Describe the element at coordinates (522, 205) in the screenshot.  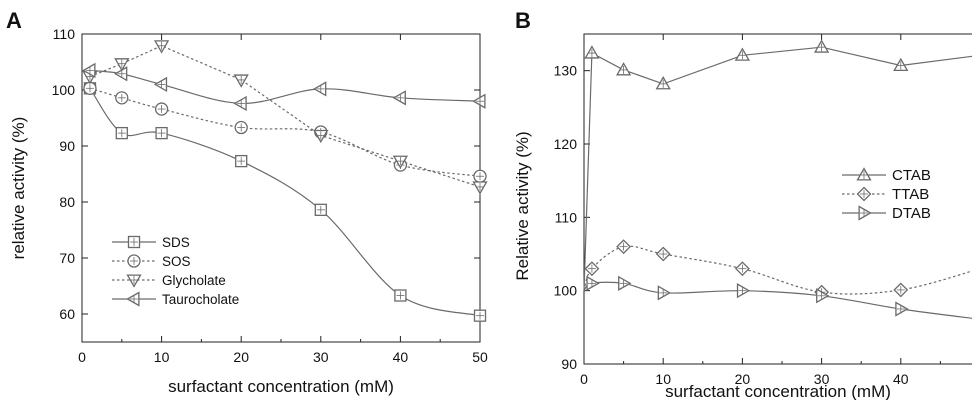
I see `panel-b-y-axis-title: Relative activity (%)` at that location.